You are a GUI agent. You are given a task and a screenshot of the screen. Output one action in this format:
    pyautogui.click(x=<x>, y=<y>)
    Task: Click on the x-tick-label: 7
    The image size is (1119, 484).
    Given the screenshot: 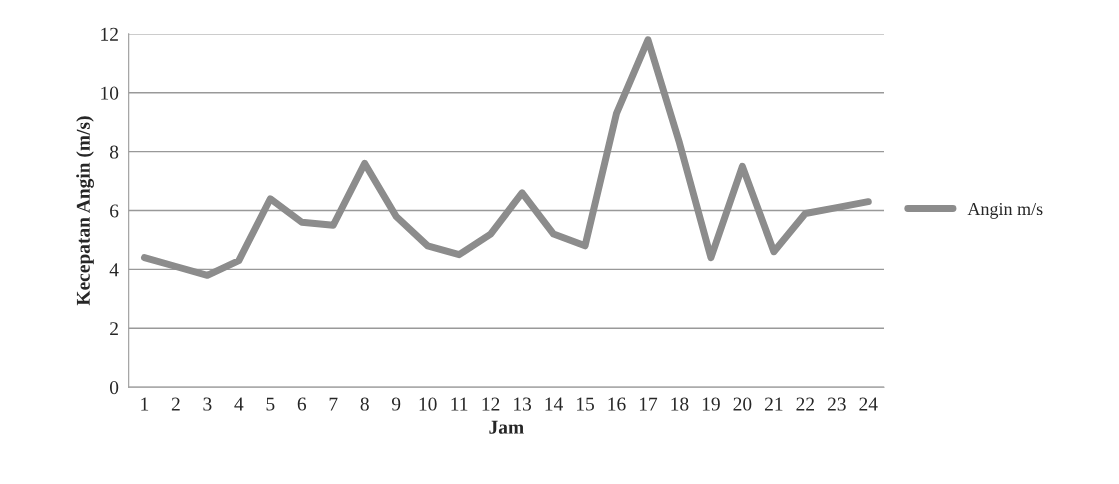 What is the action you would take?
    pyautogui.click(x=333, y=404)
    